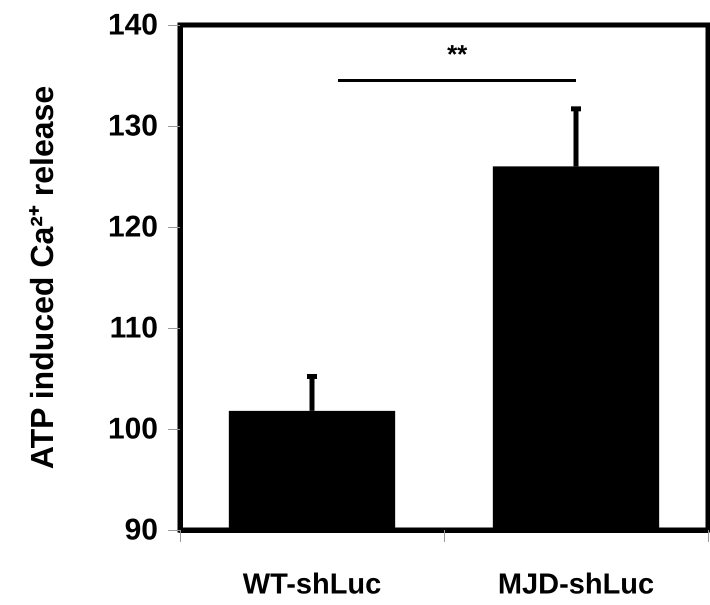  Describe the element at coordinates (134, 328) in the screenshot. I see `y-tick-label: 110` at that location.